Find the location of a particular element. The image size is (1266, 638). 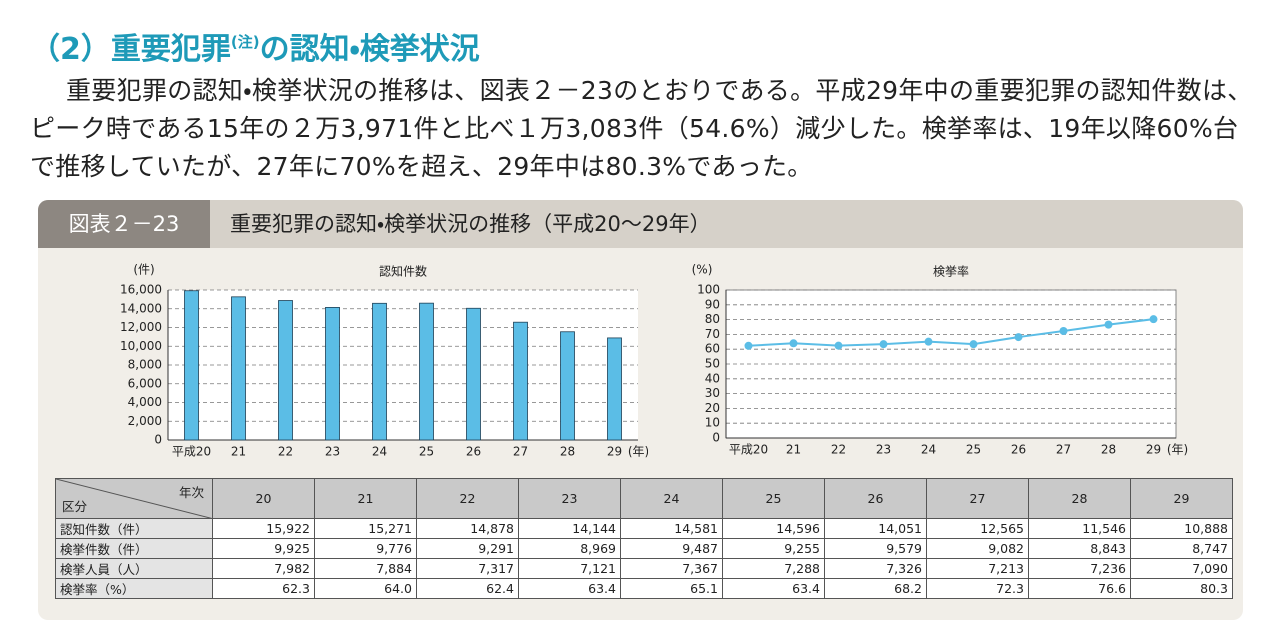

row-label: 検挙件数（件） is located at coordinates (134, 548).